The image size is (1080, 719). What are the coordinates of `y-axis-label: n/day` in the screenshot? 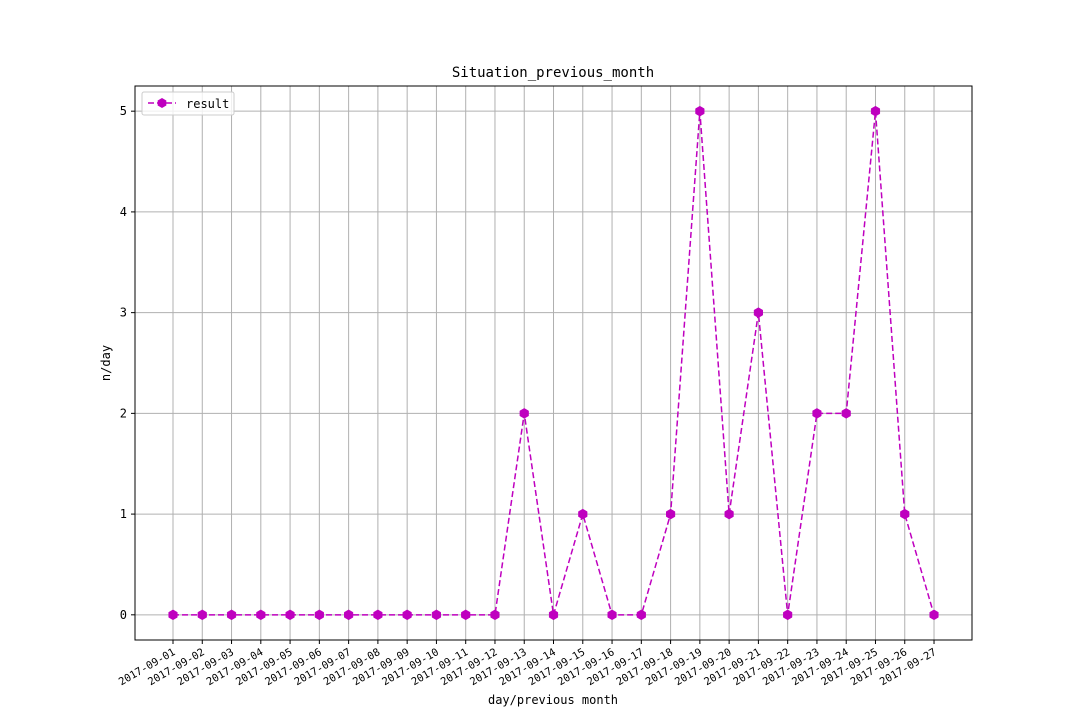 It's located at (106, 363).